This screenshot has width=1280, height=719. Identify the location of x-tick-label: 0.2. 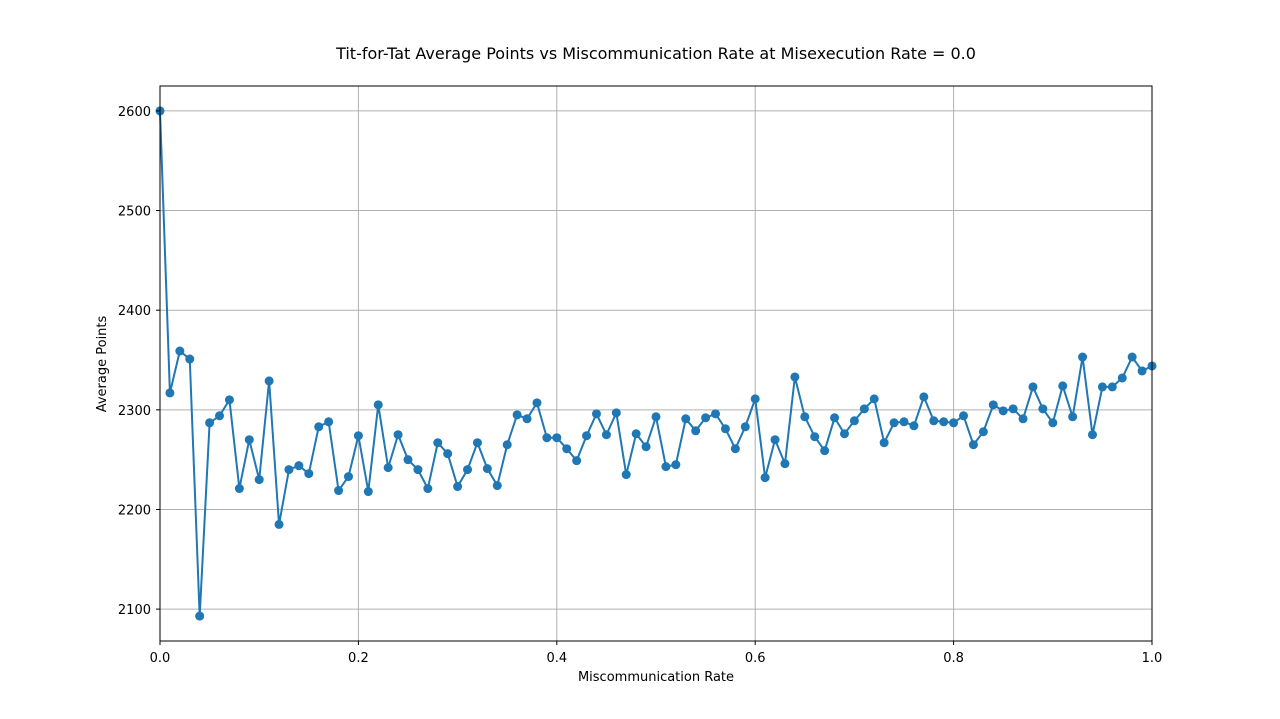
(358, 658).